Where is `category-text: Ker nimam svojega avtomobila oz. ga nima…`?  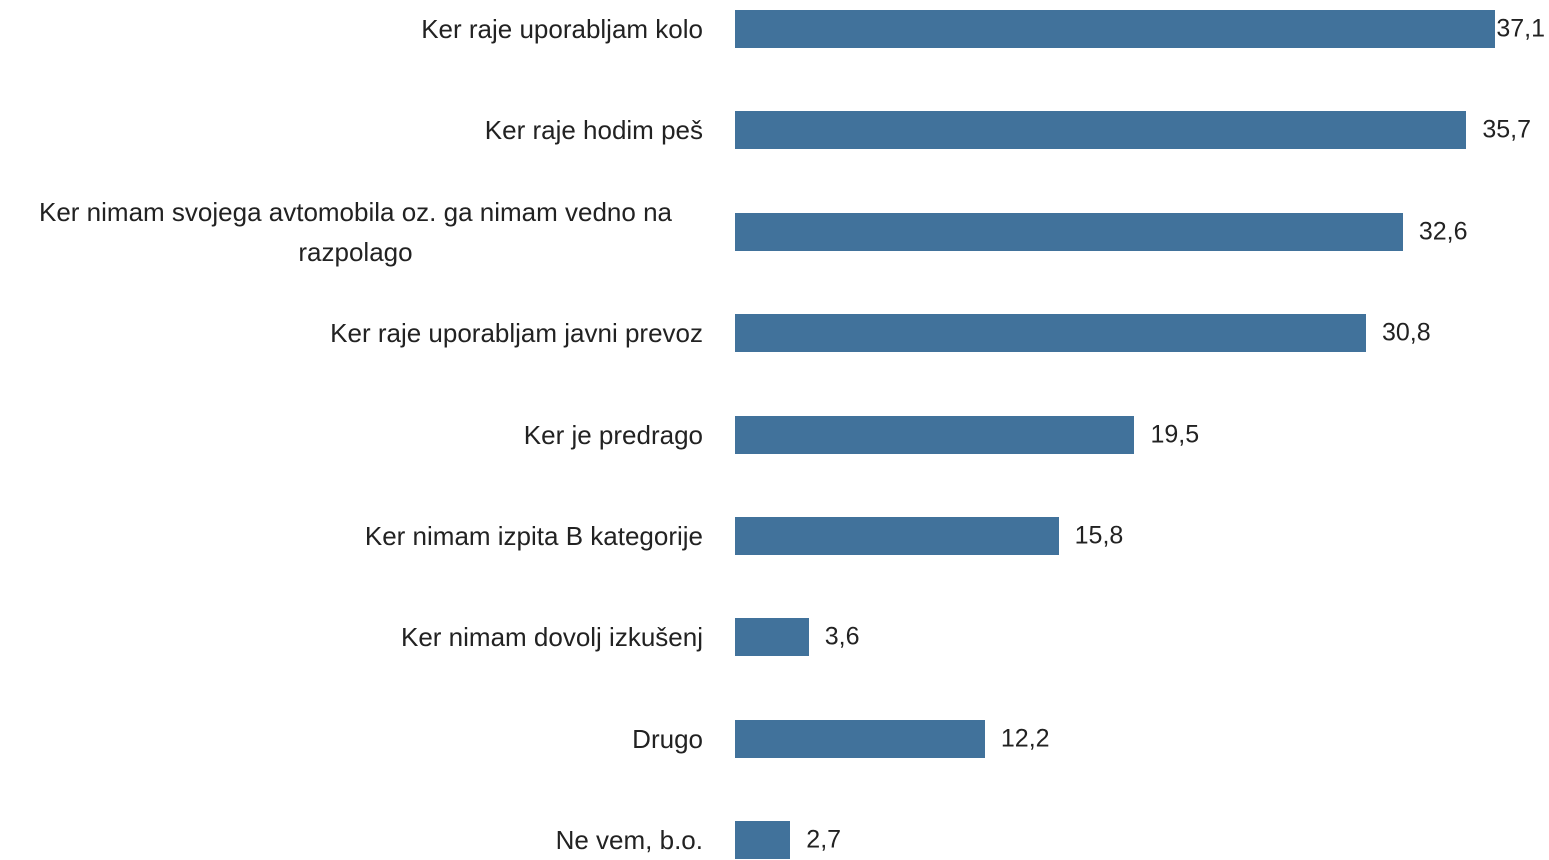
category-text: Ker nimam svojega avtomobila oz. ga nima… is located at coordinates (355, 231).